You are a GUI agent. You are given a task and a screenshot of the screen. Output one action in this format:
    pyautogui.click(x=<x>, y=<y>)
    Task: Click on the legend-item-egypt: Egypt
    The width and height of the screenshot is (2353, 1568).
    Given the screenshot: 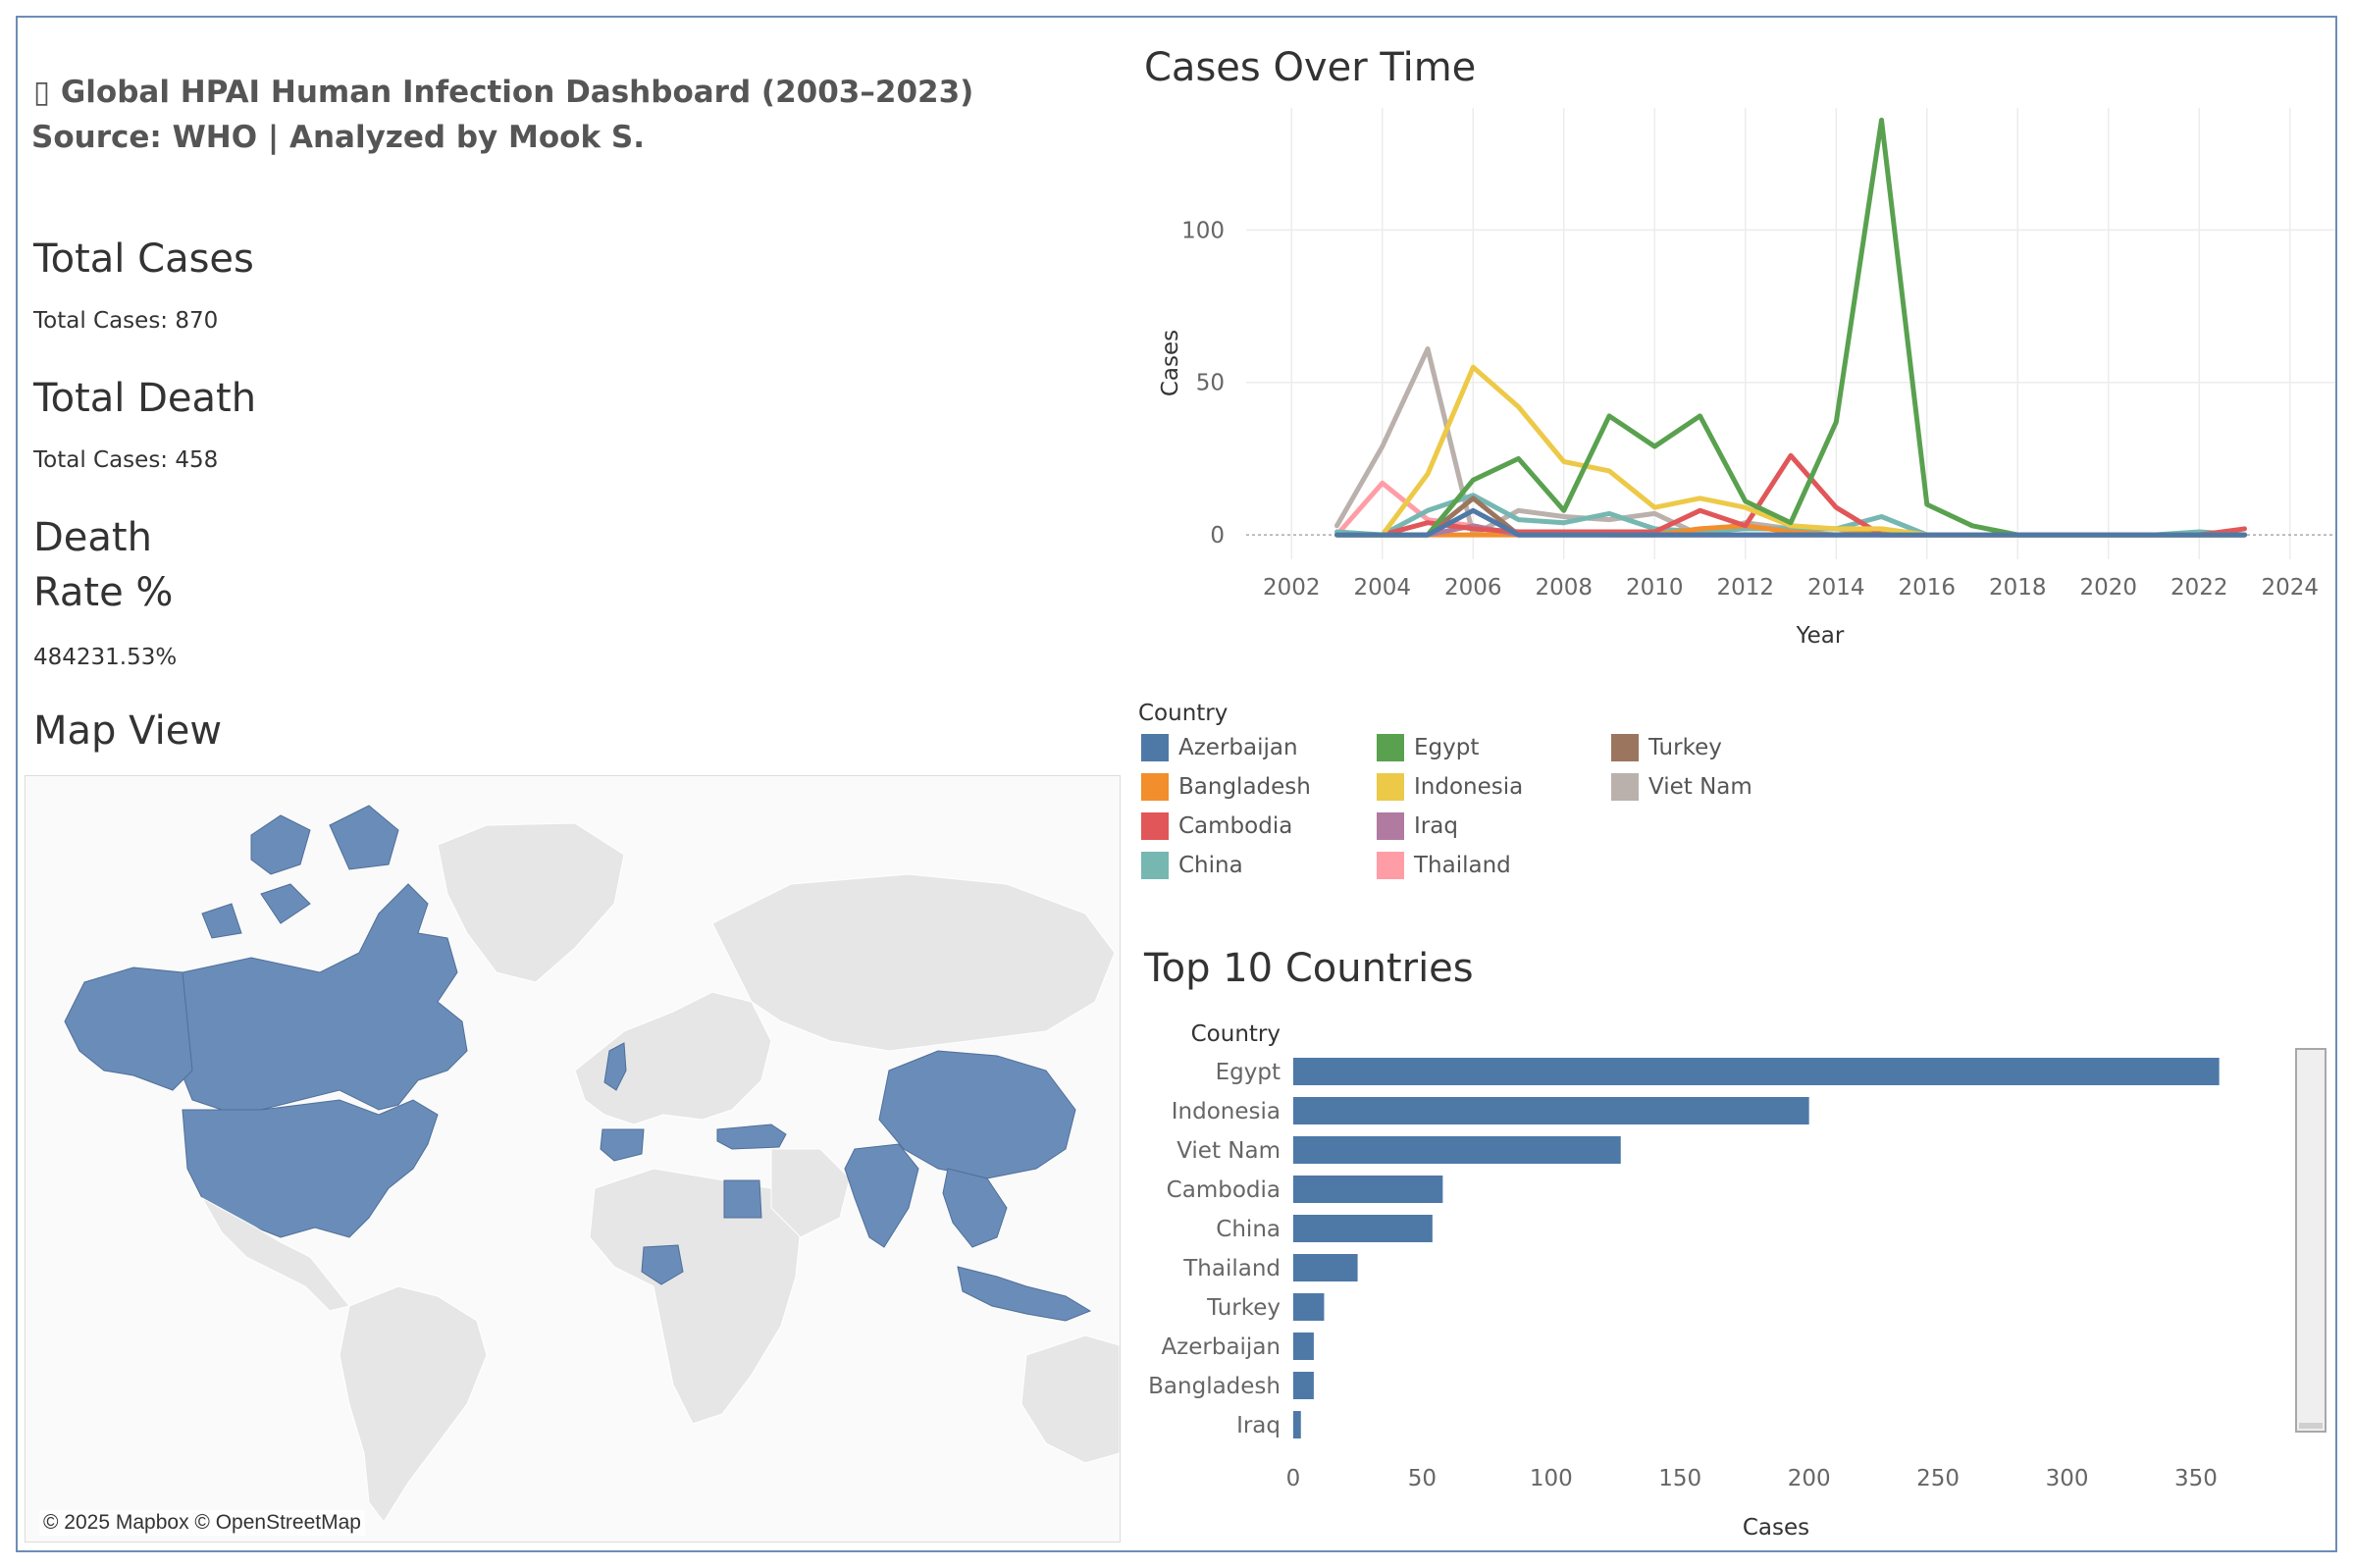 What is the action you would take?
    pyautogui.click(x=1428, y=748)
    